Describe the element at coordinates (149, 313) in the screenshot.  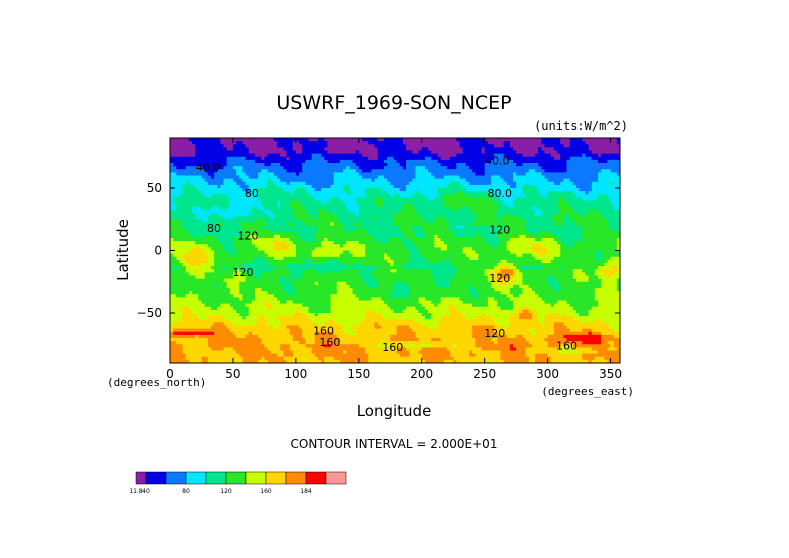
I see `y-tick-label: −50` at that location.